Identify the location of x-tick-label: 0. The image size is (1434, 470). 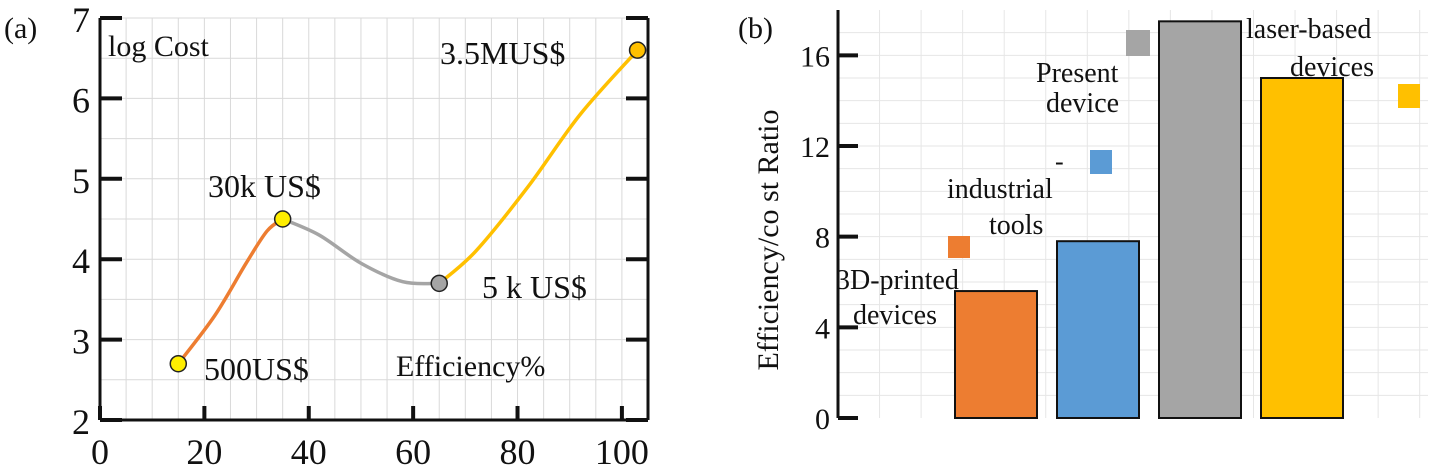
(100, 451).